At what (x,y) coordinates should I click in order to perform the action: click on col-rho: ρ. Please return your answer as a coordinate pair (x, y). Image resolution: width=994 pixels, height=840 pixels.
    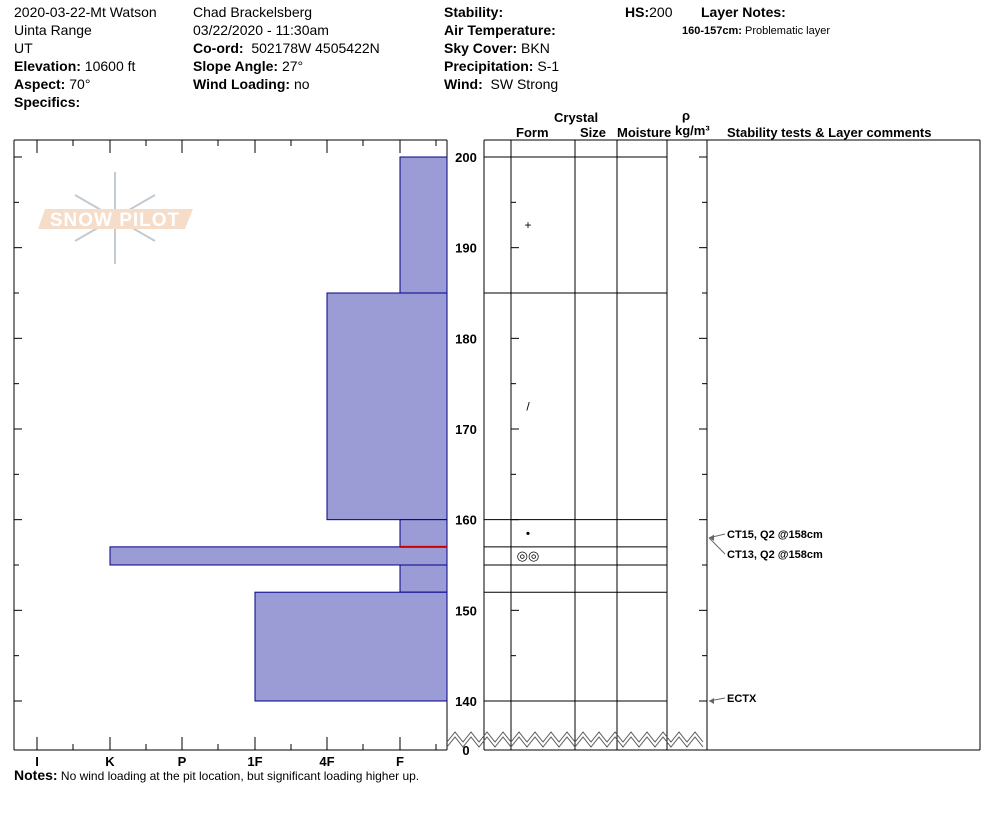
    Looking at the image, I should click on (686, 115).